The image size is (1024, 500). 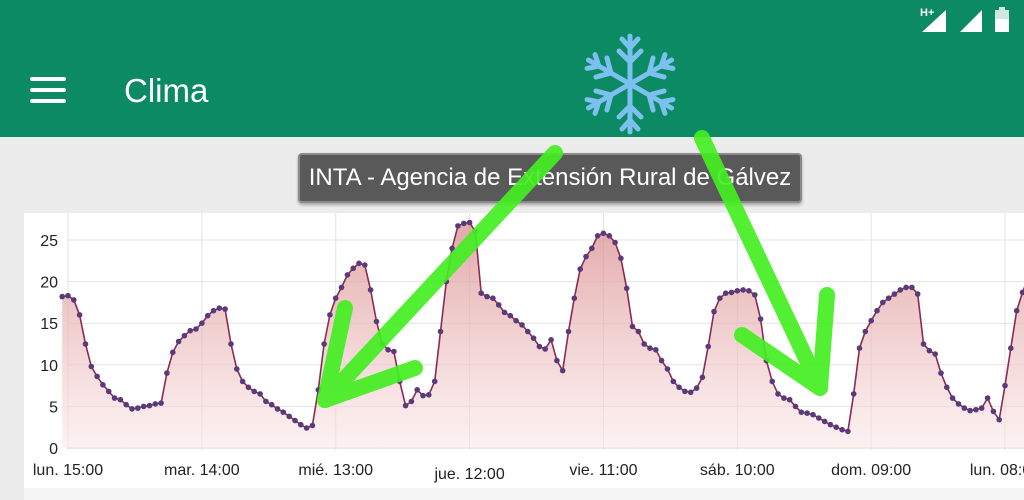 I want to click on x-tick-label-5: sáb. 10:00, so click(x=737, y=470).